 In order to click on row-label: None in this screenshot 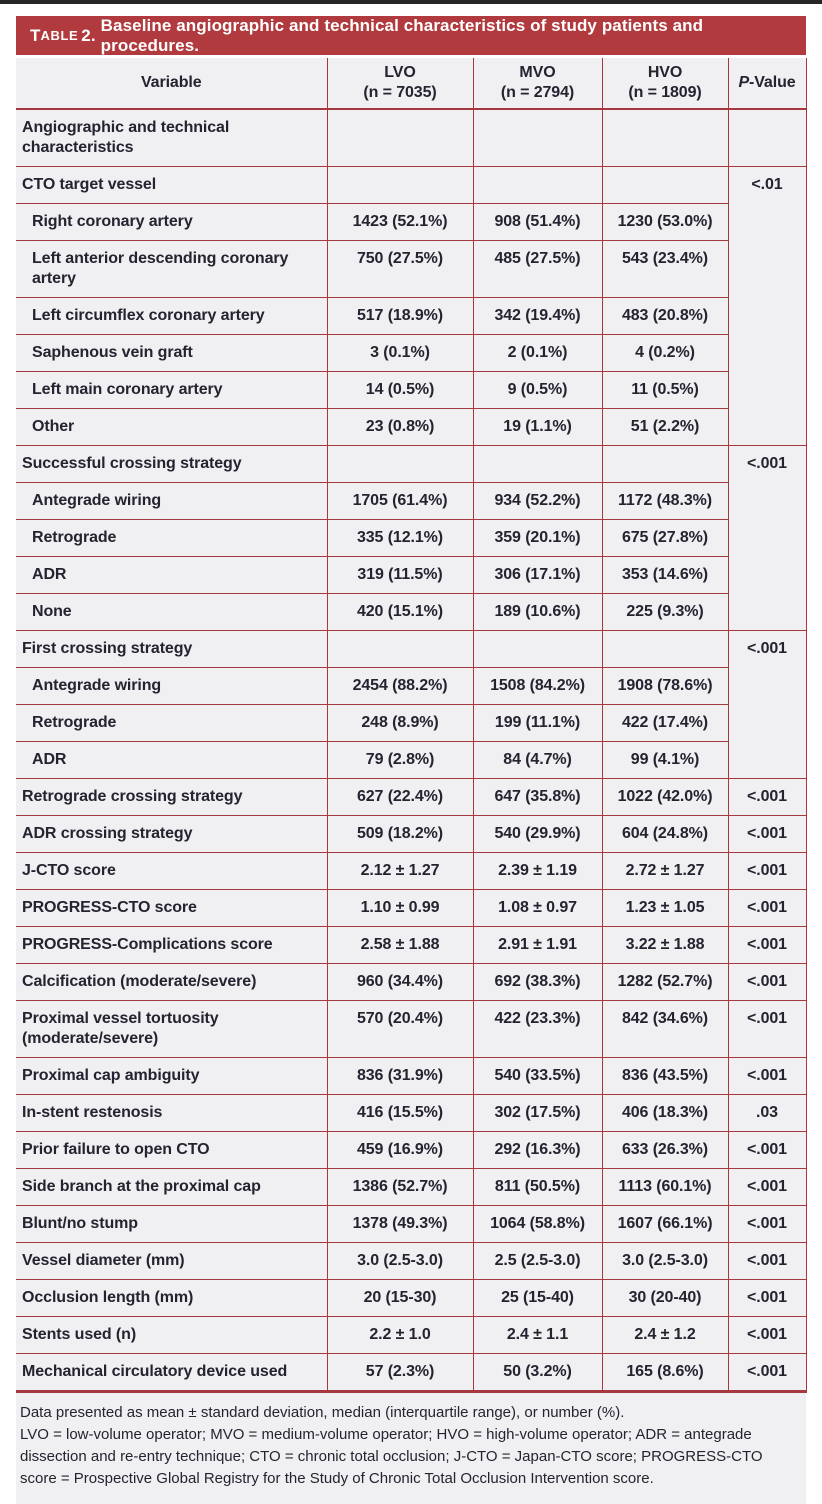, I will do `click(172, 612)`.